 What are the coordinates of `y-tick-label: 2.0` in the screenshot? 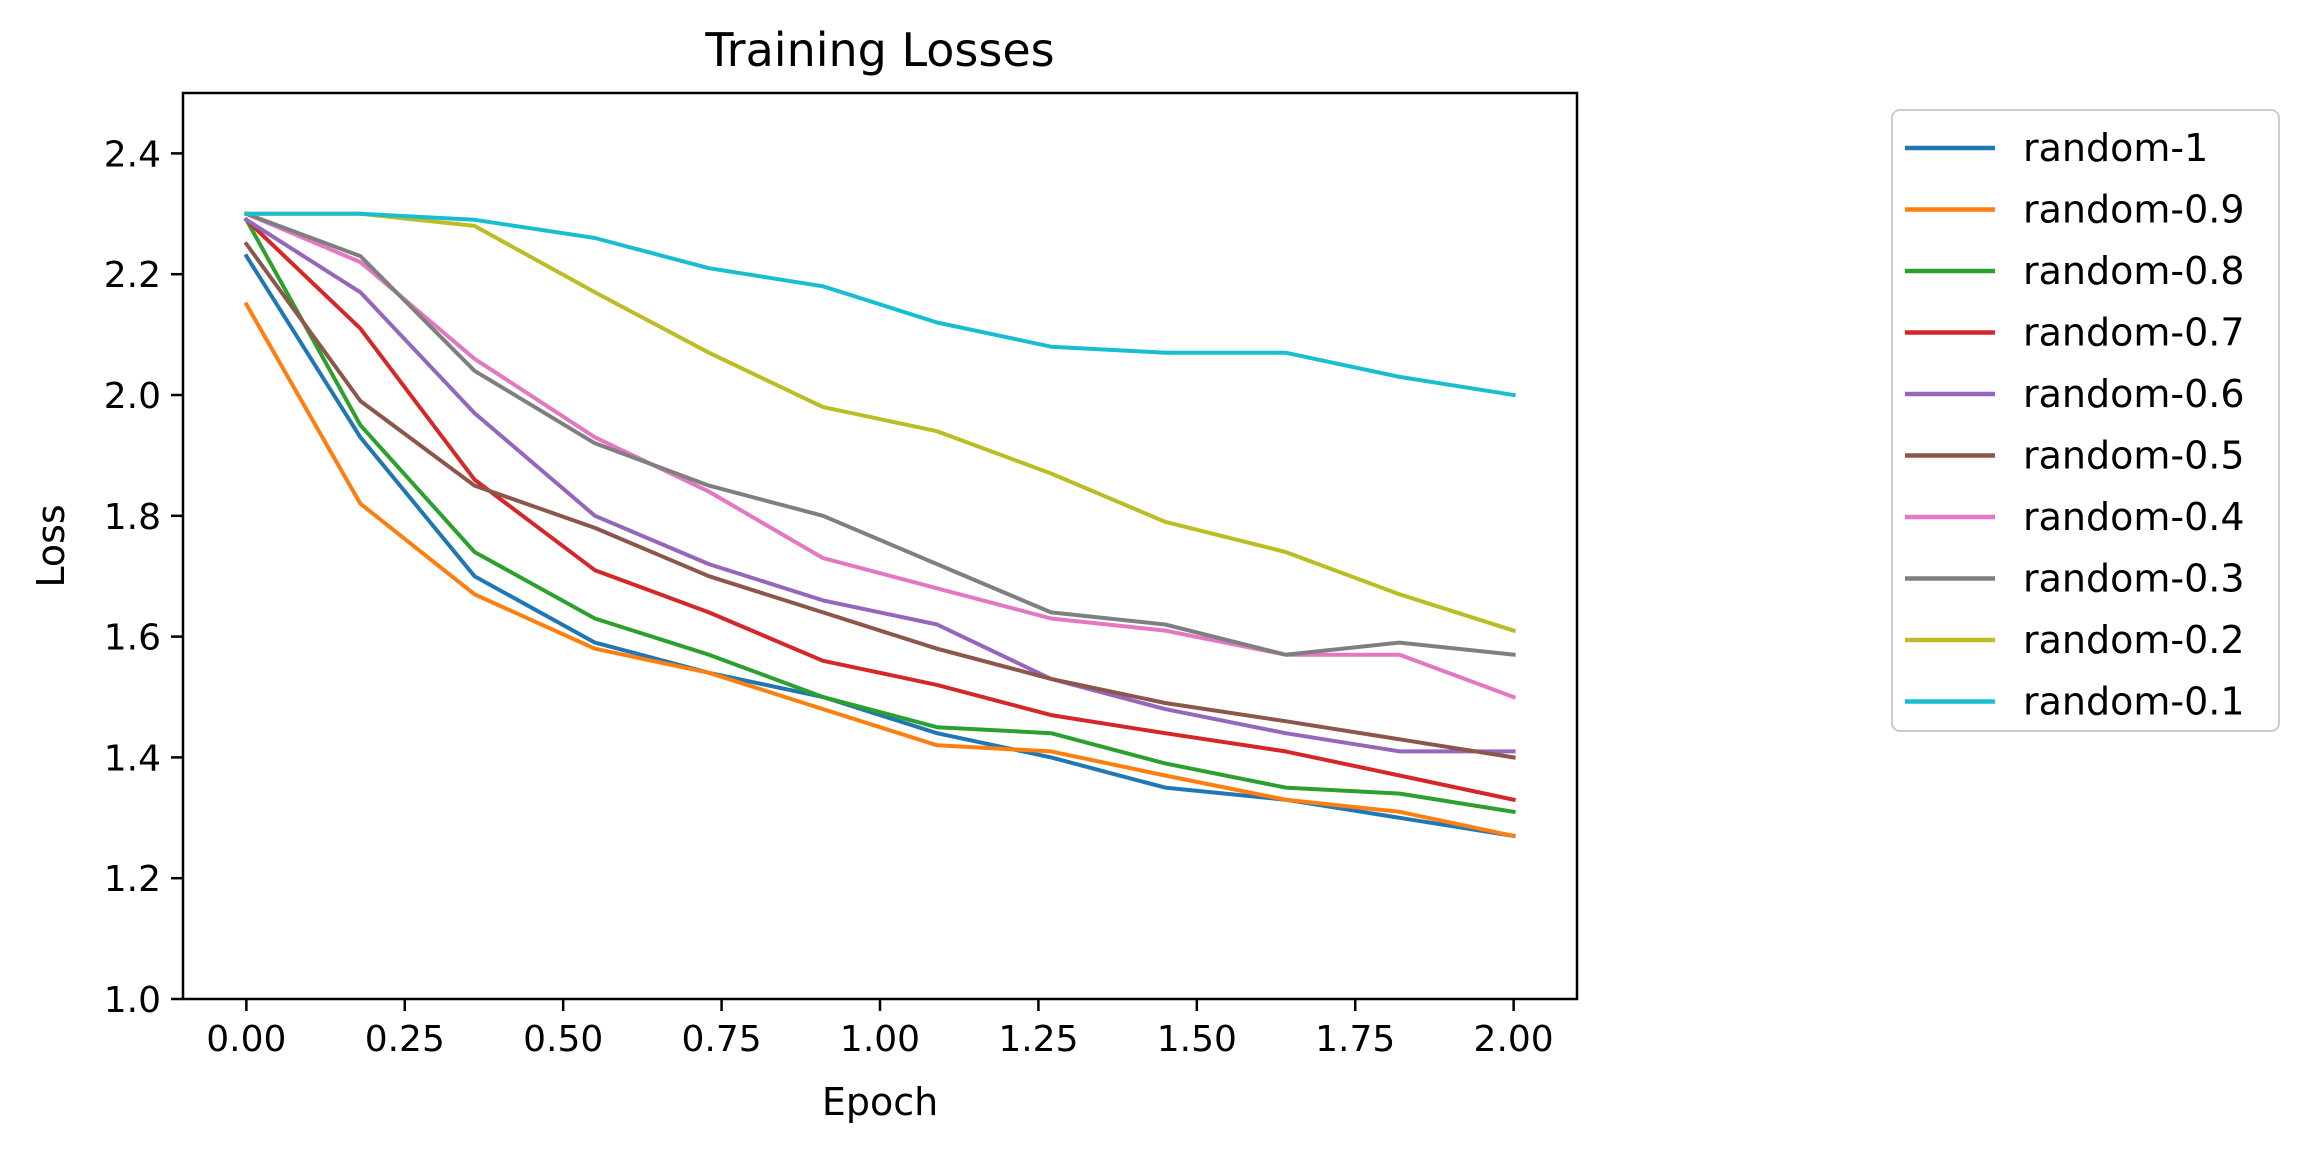 It's located at (132, 396).